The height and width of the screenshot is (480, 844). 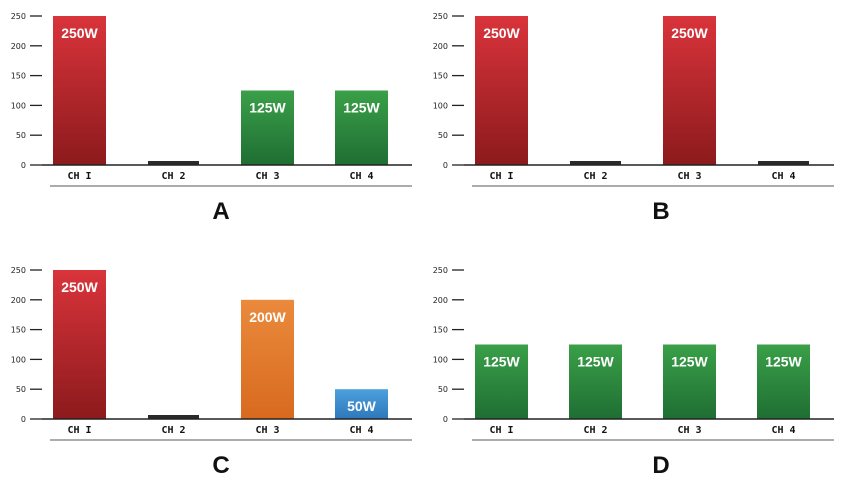 What do you see at coordinates (221, 211) in the screenshot?
I see `panel-letter-a: A` at bounding box center [221, 211].